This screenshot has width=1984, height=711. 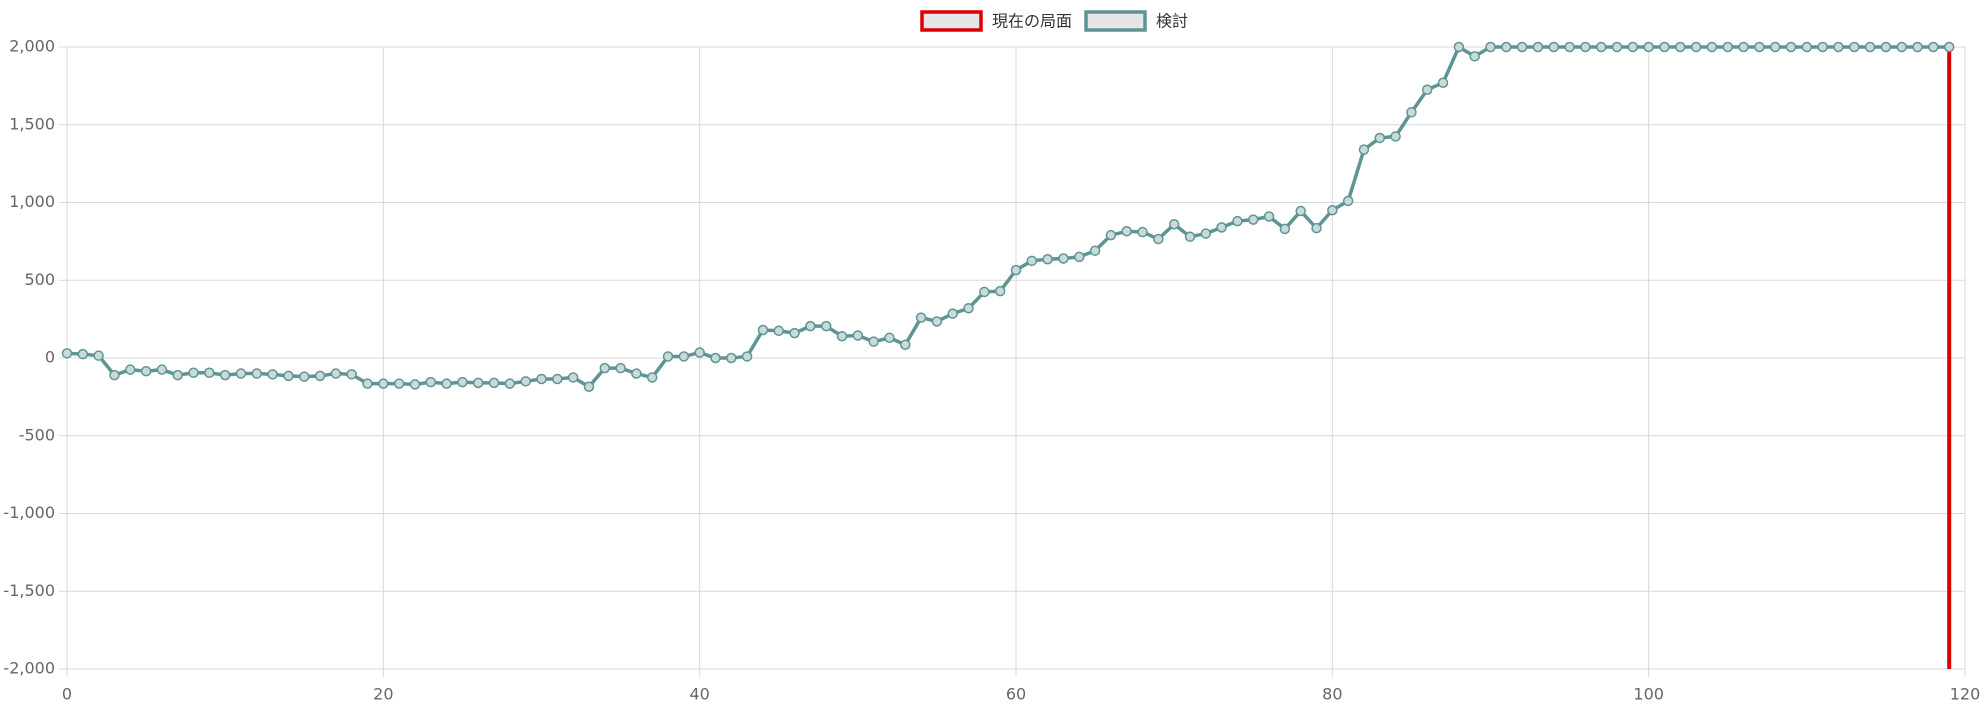 What do you see at coordinates (29, 668) in the screenshot?
I see `y-tick-label: -2,000` at bounding box center [29, 668].